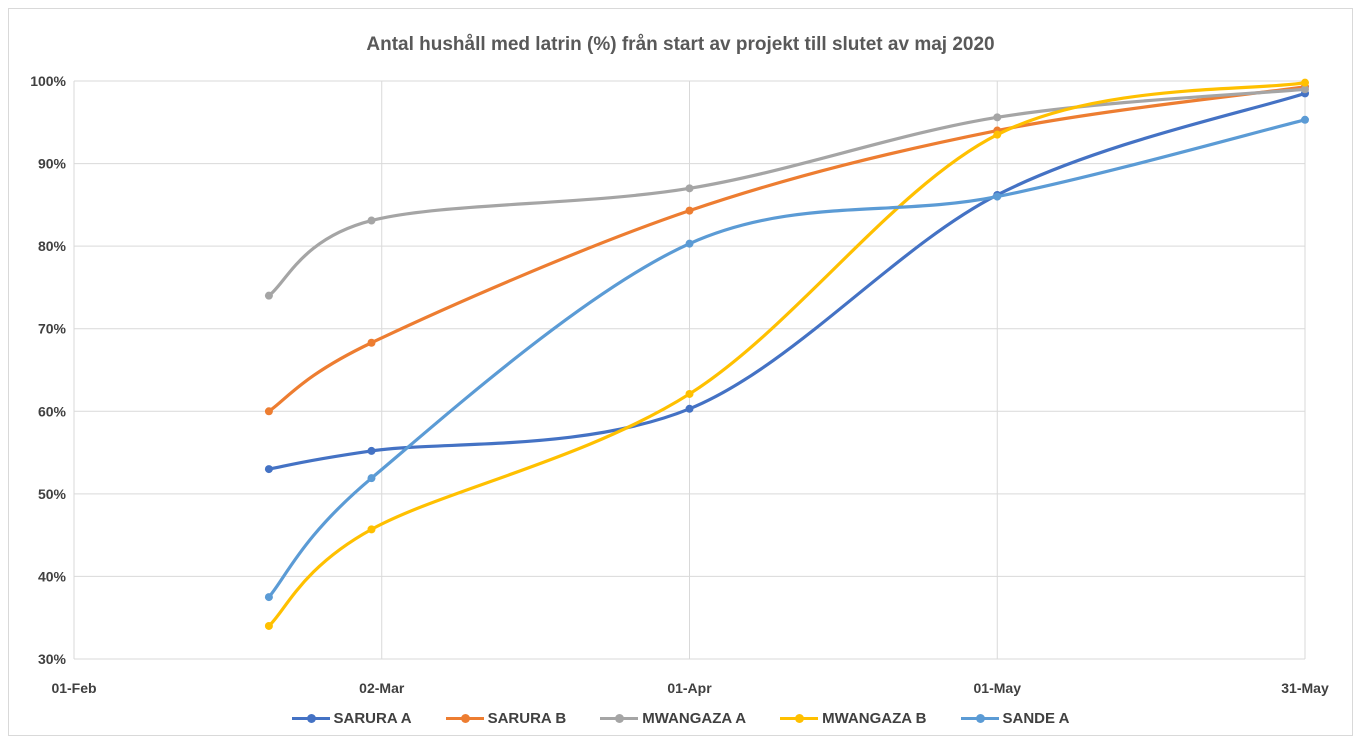 Image resolution: width=1361 pixels, height=744 pixels. What do you see at coordinates (52, 659) in the screenshot?
I see `y-tick-label: 30%` at bounding box center [52, 659].